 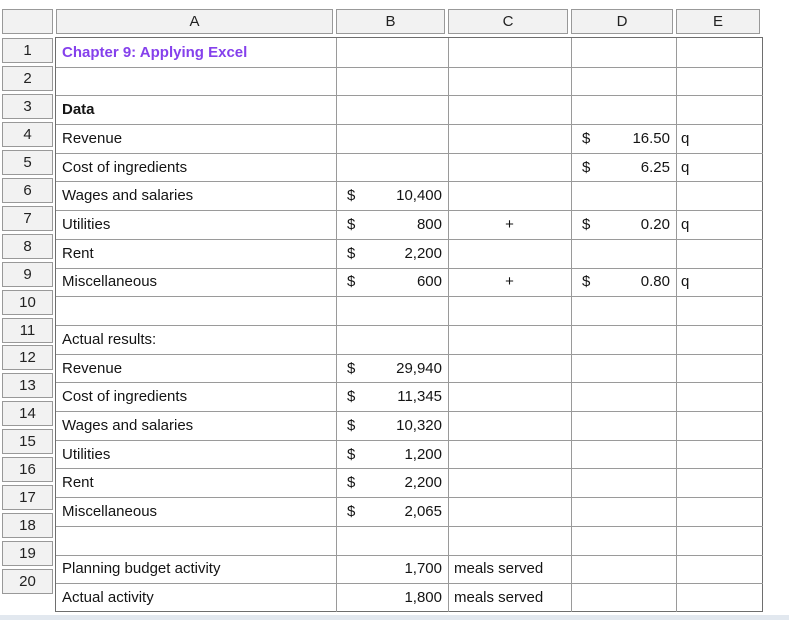 What do you see at coordinates (27, 274) in the screenshot?
I see `row-header-9: 9` at bounding box center [27, 274].